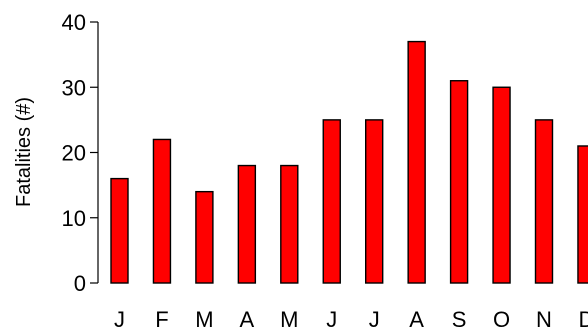  I want to click on y-tick-label: 10, so click(74, 218).